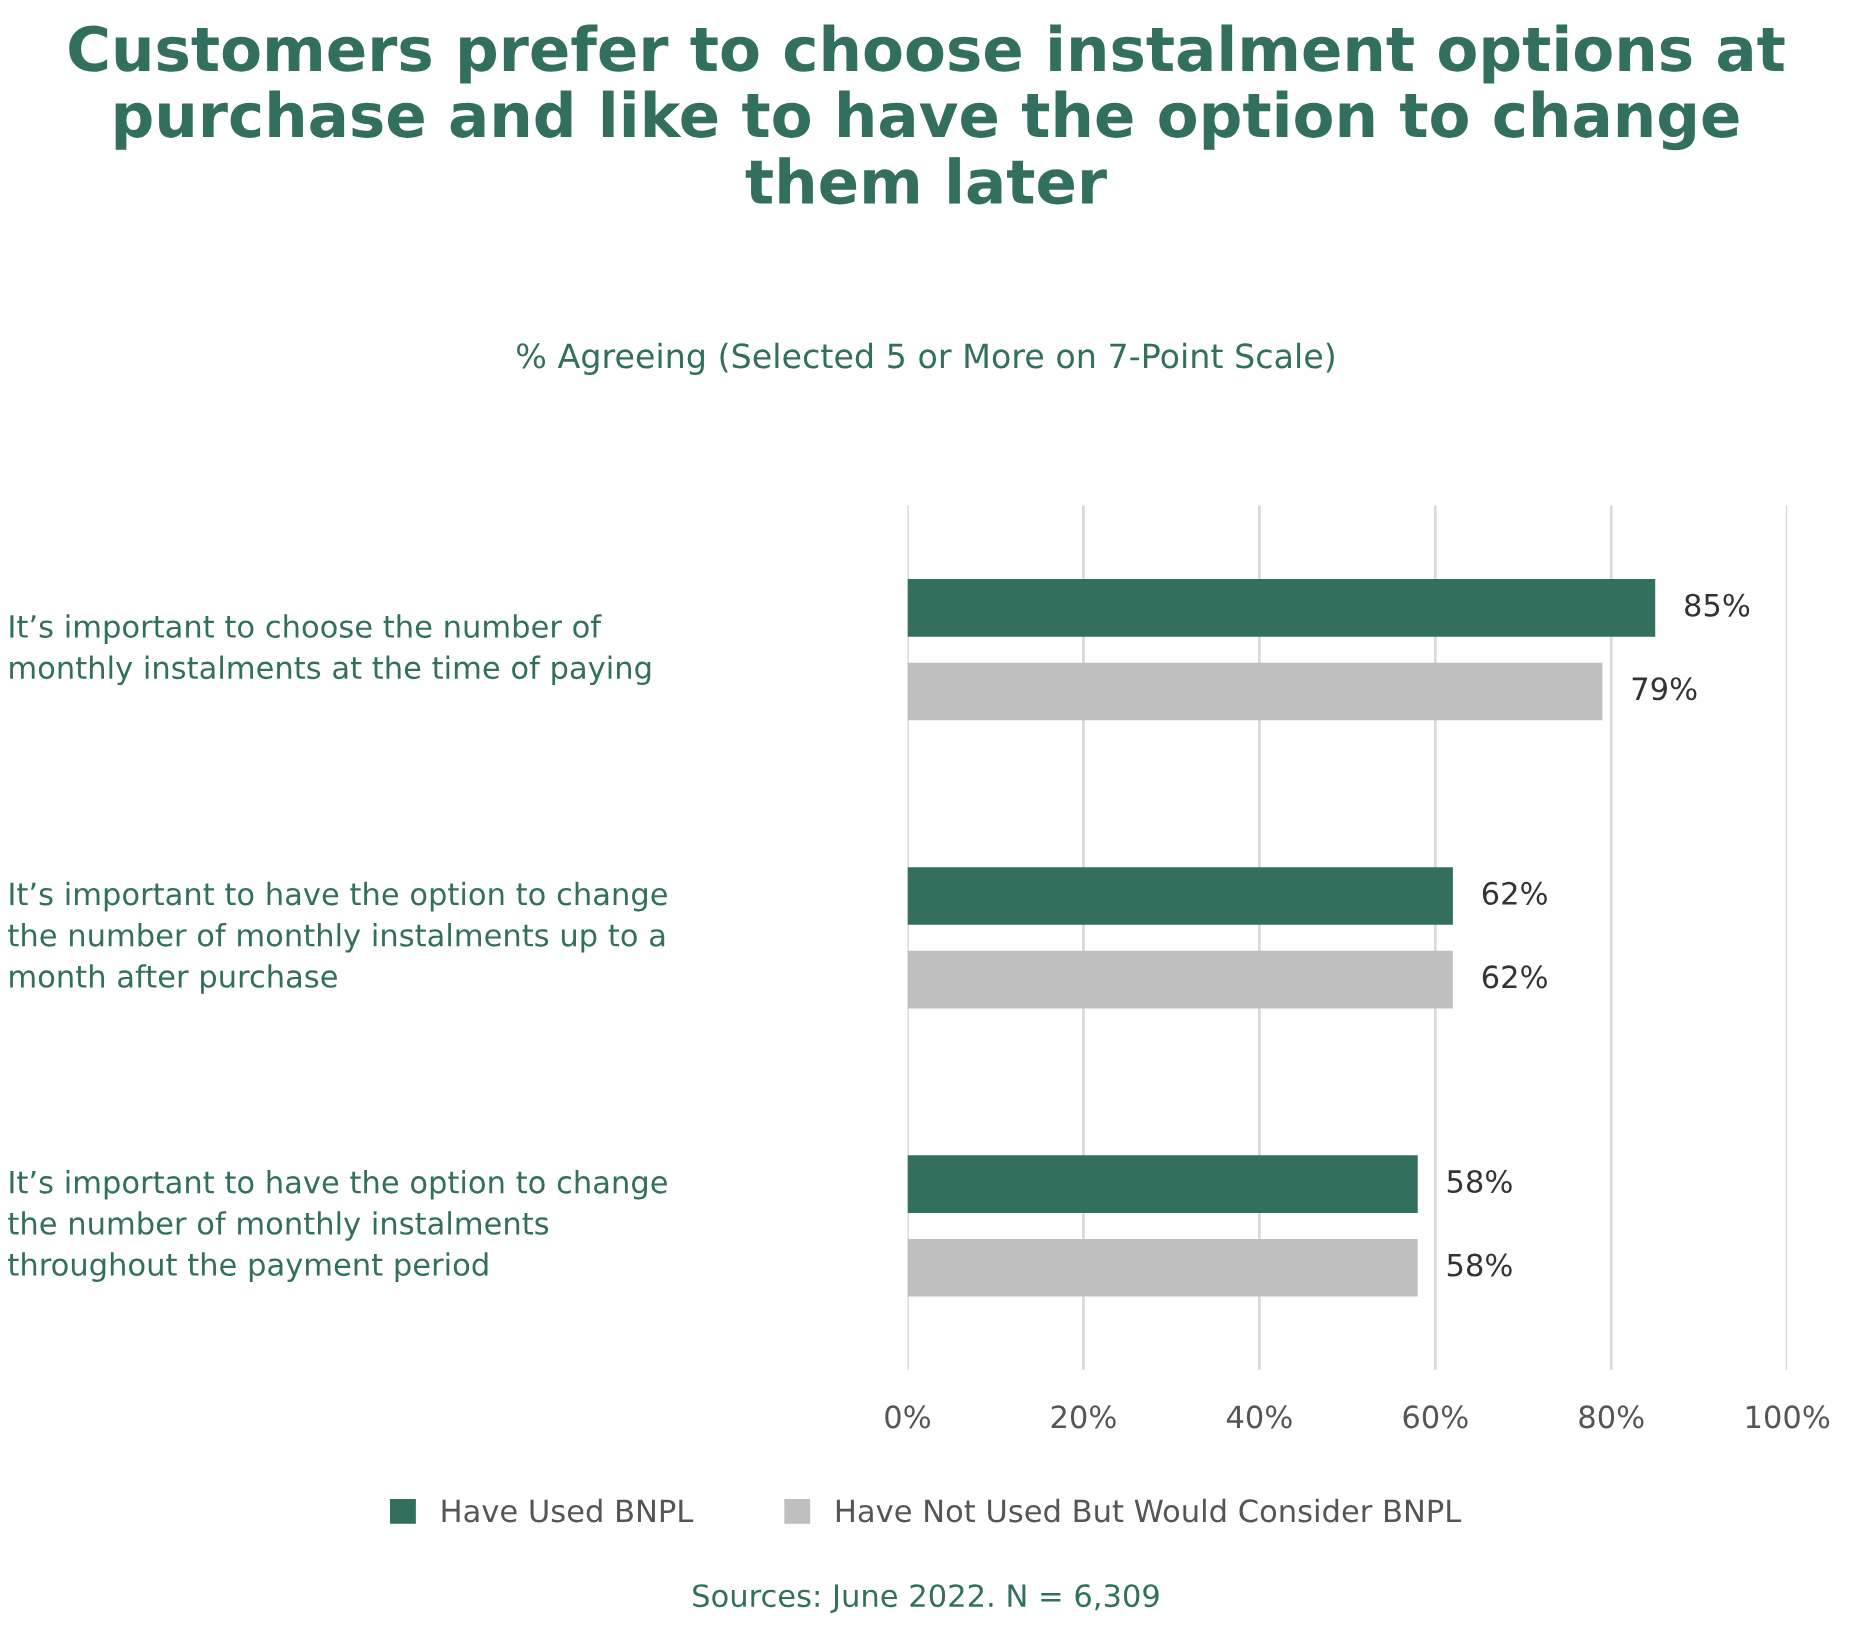 Image resolution: width=1852 pixels, height=1631 pixels. What do you see at coordinates (1788, 1417) in the screenshot?
I see `x-tick-label: 100%` at bounding box center [1788, 1417].